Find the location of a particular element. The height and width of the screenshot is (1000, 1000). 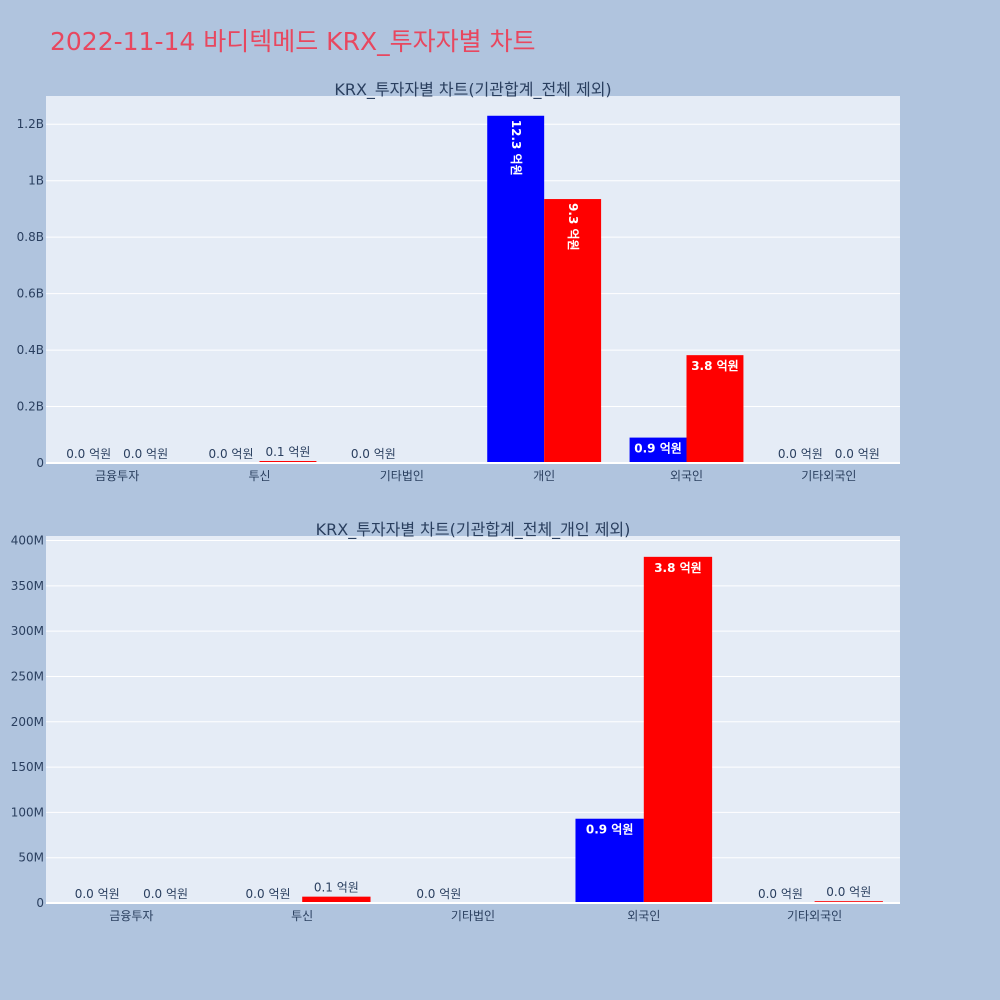

y-tick-label: 400M is located at coordinates (27, 541).